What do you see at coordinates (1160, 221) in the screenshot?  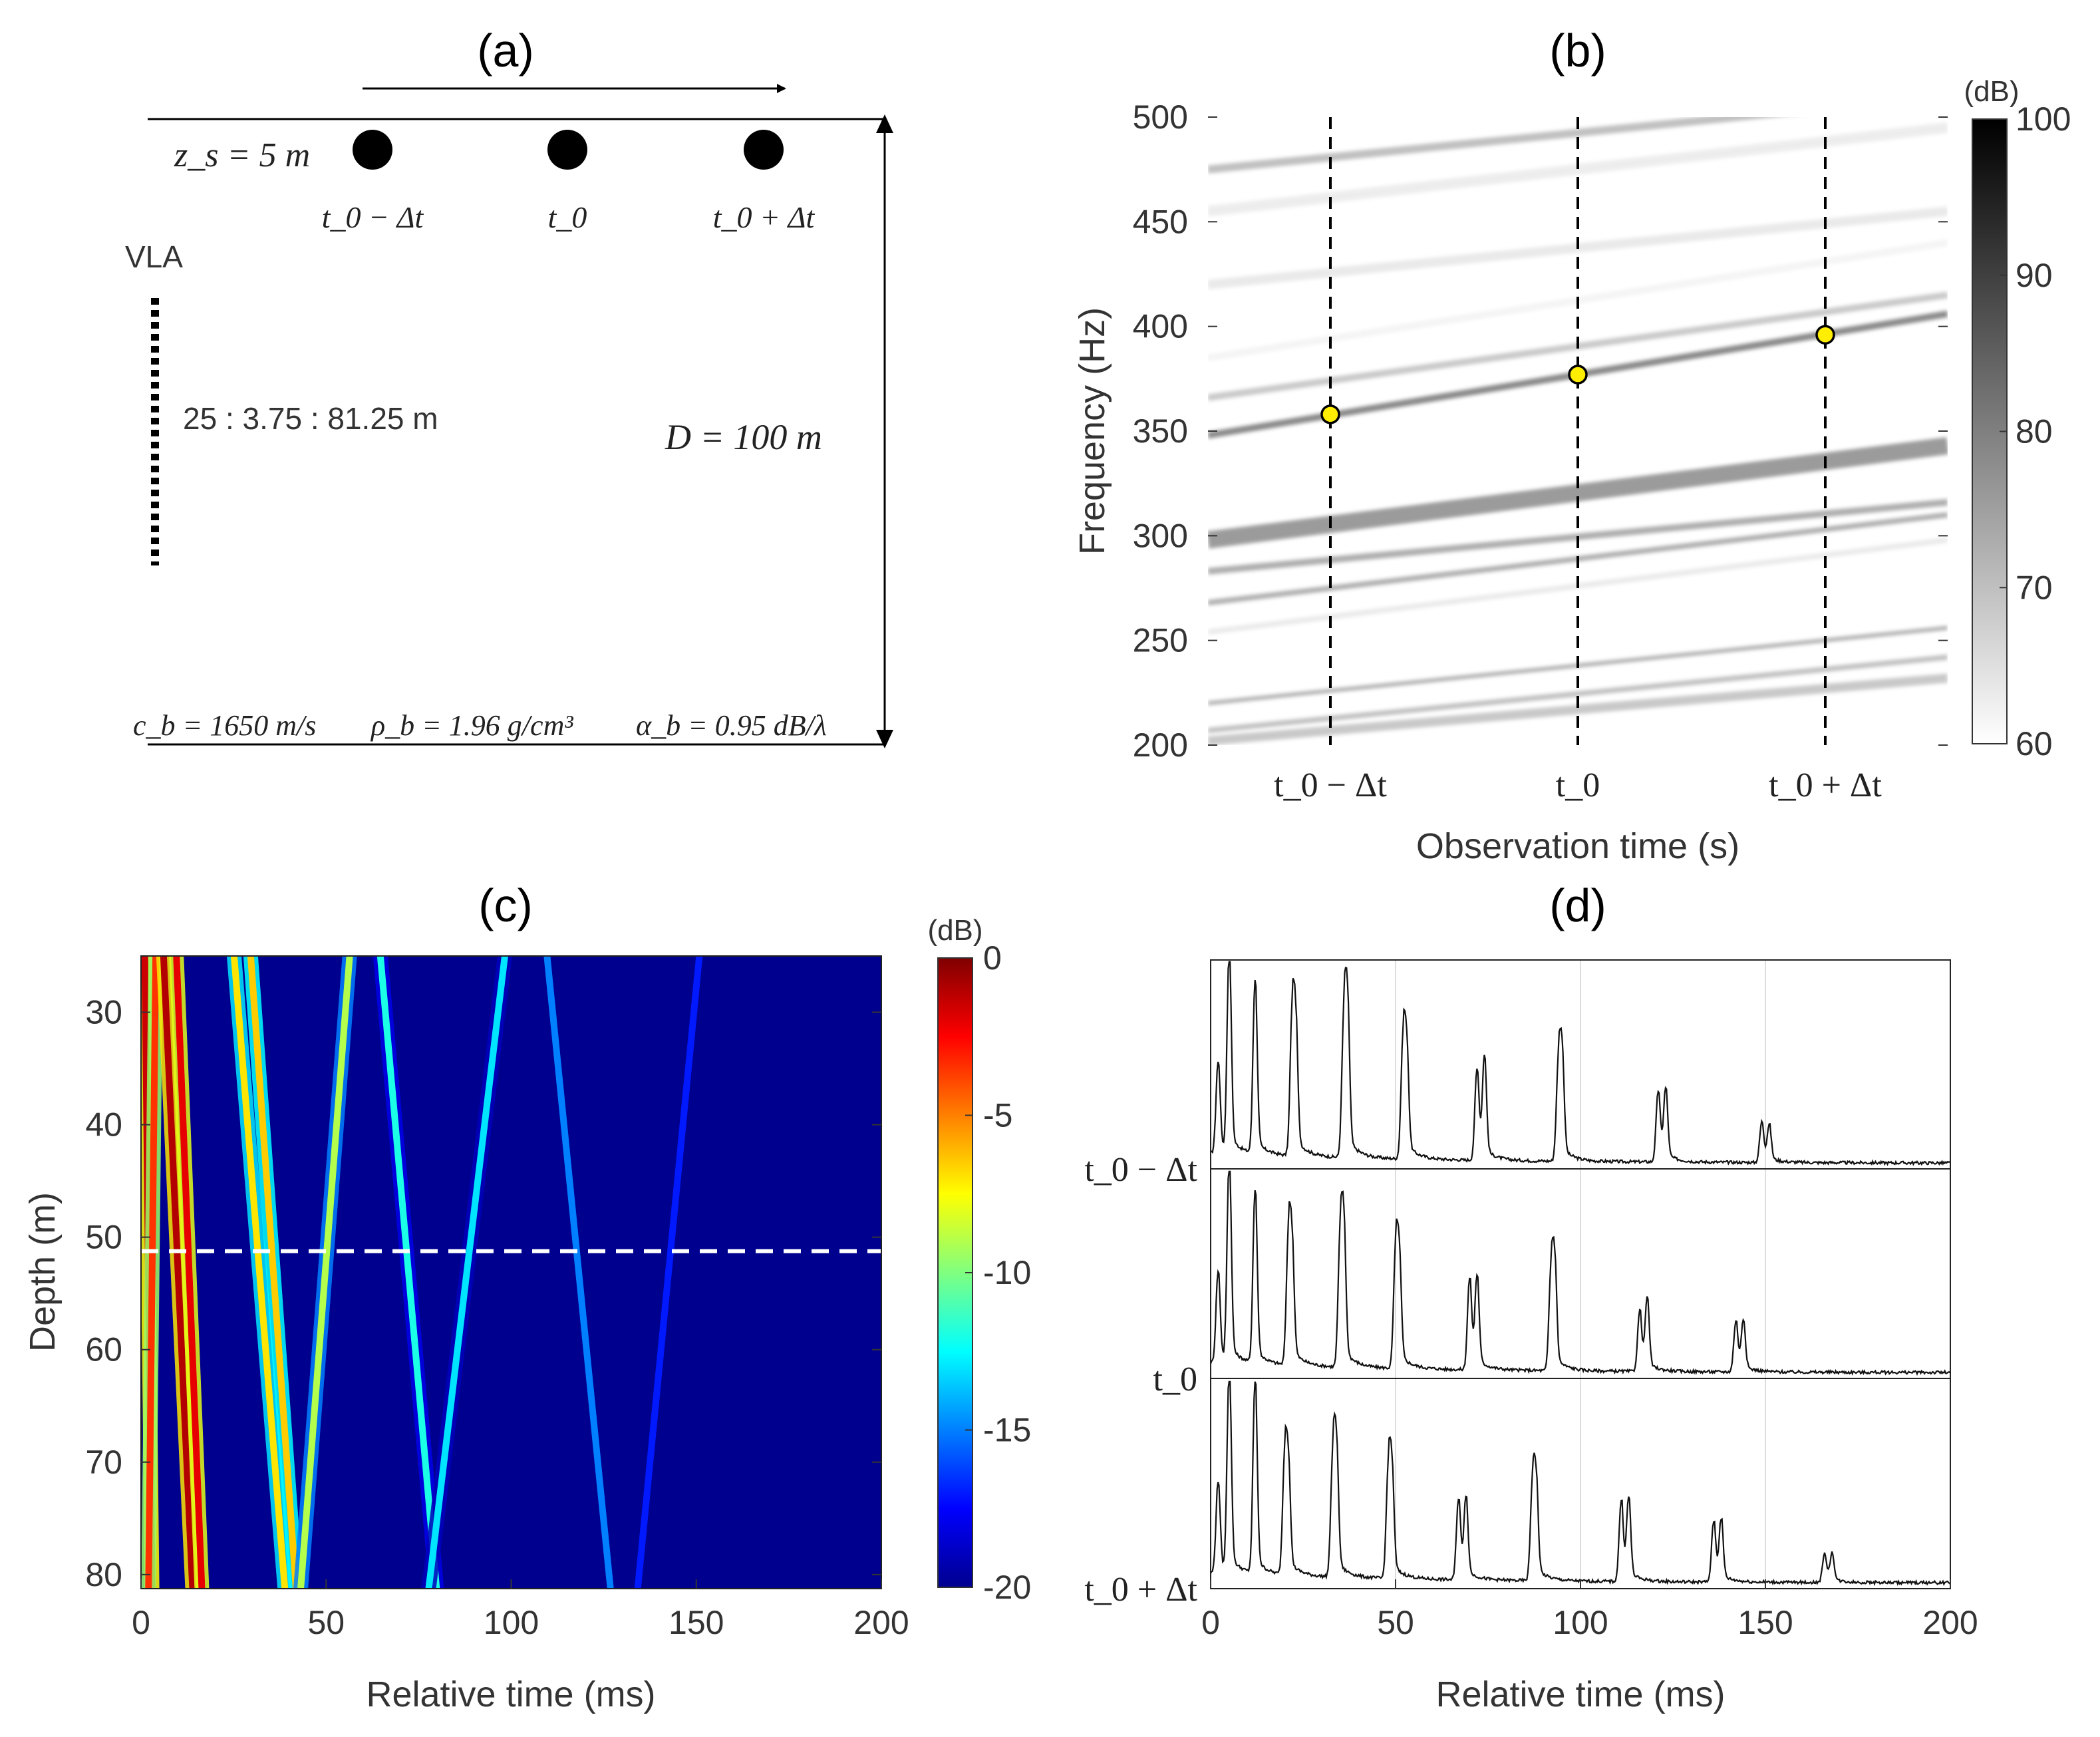 I see `b-ytick-label-450: 450` at bounding box center [1160, 221].